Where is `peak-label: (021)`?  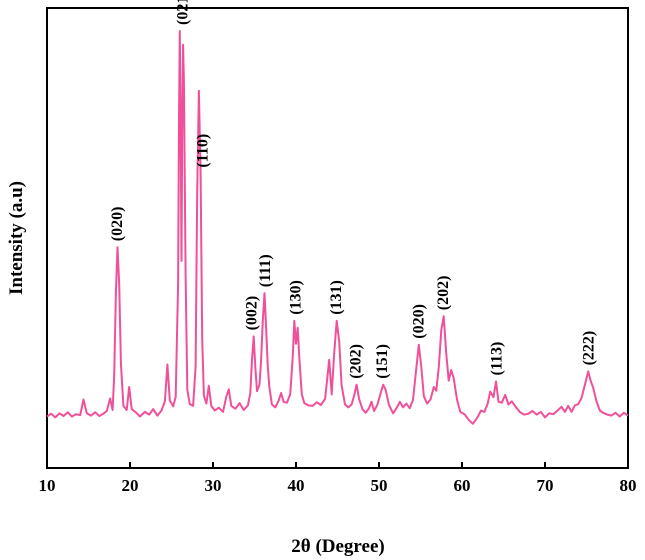
peak-label: (021) is located at coordinates (183, 12).